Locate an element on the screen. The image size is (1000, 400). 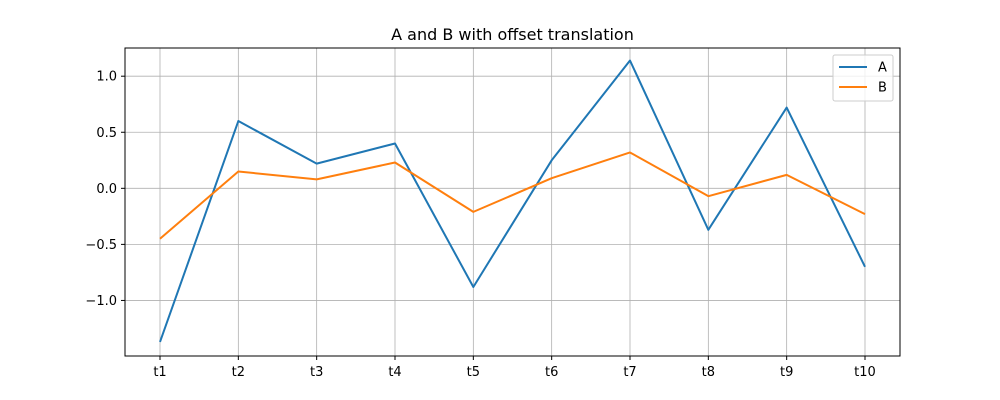
x-tick-label: t9 is located at coordinates (786, 372).